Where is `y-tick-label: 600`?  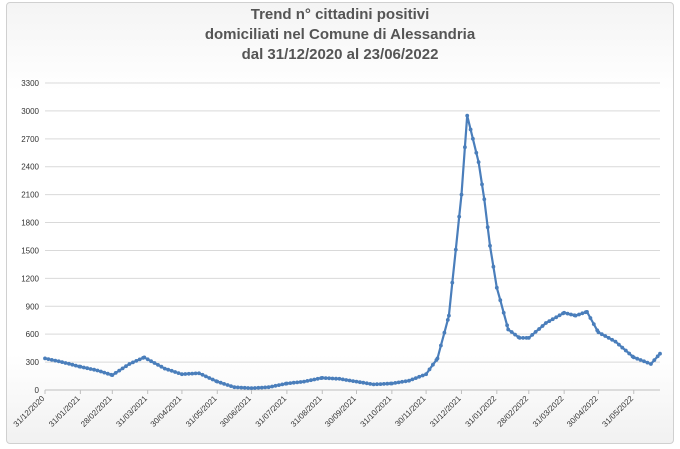
y-tick-label: 600 is located at coordinates (33, 334).